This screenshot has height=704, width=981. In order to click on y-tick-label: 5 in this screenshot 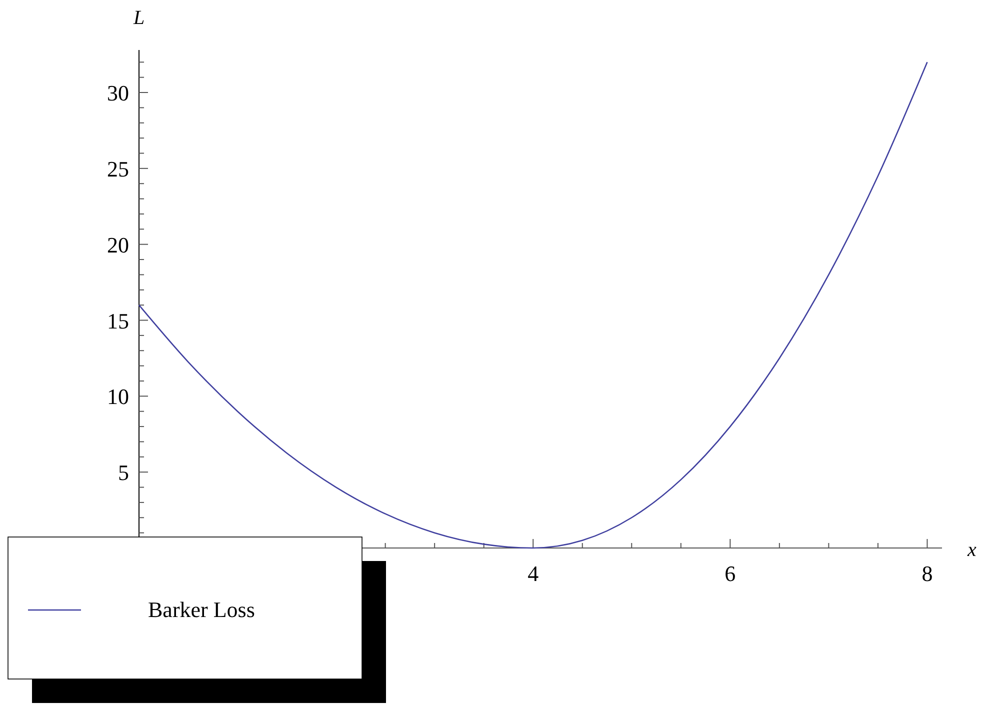, I will do `click(123, 473)`.